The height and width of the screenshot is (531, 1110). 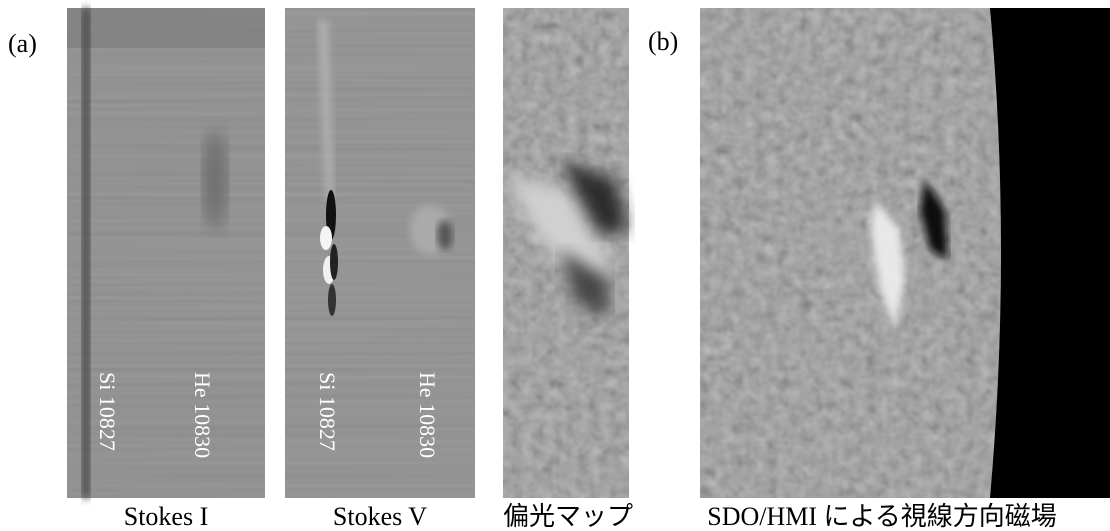 I want to click on panel-label: (b), so click(x=663, y=41).